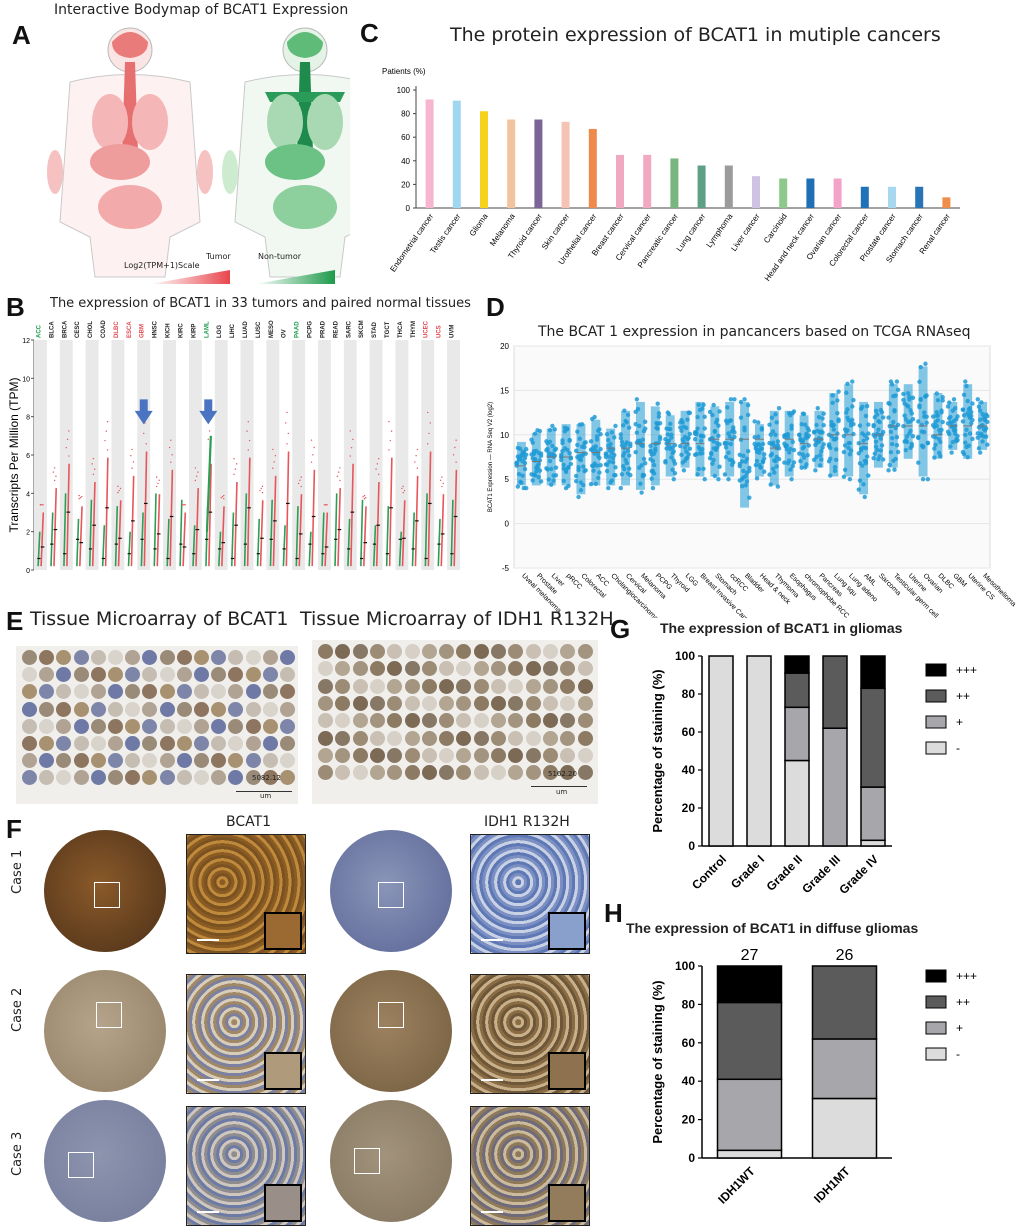  I want to click on cancer-label: GBM, so click(143, 331).